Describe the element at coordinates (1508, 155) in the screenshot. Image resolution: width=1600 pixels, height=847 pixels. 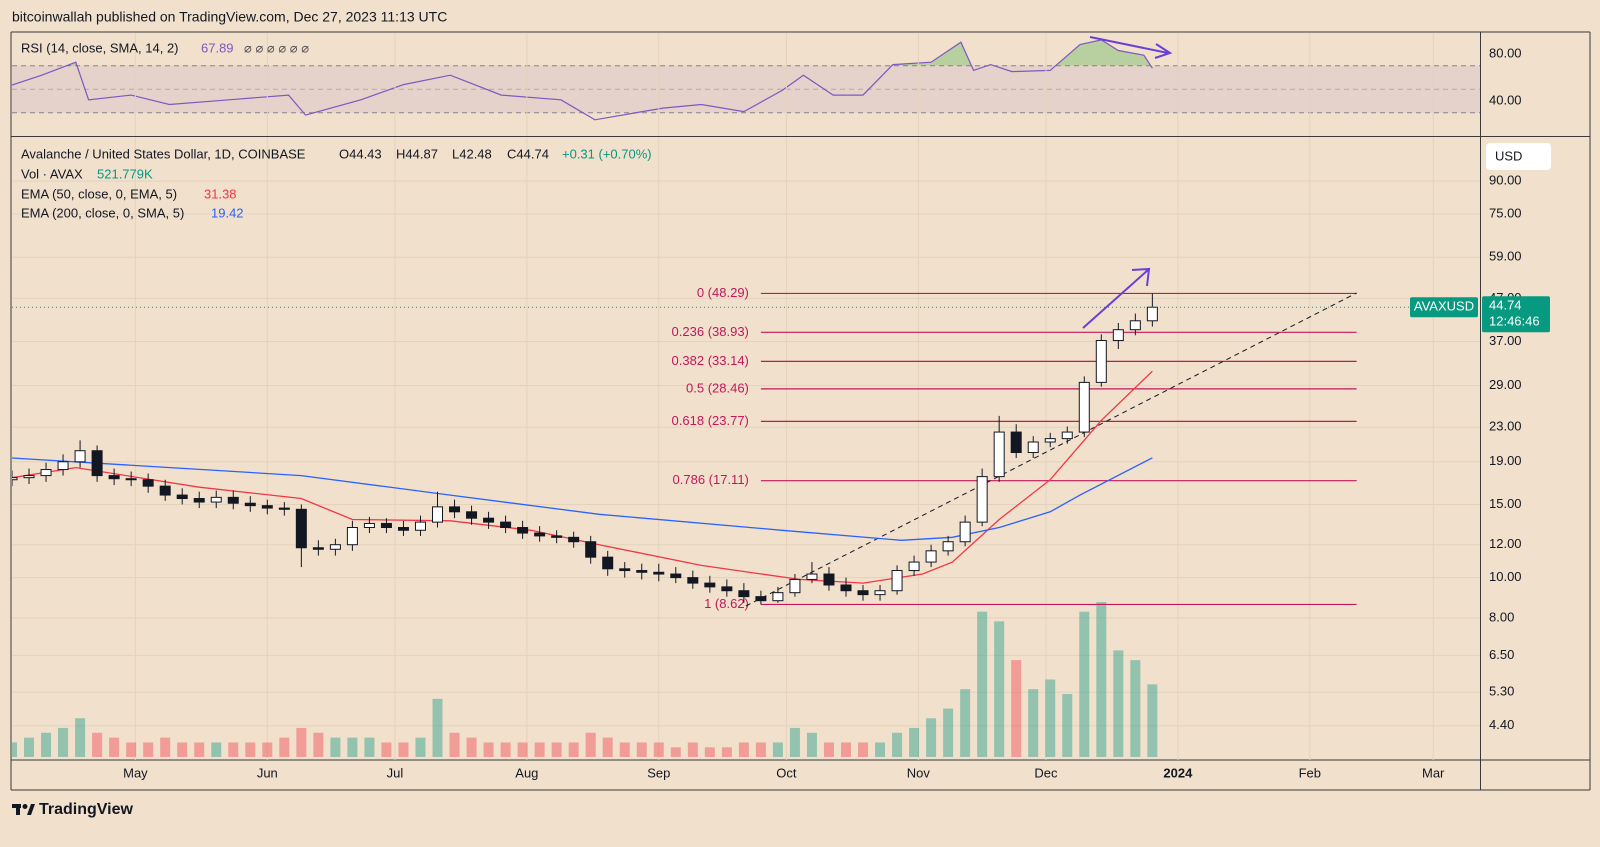
I see `currency-label: USD` at that location.